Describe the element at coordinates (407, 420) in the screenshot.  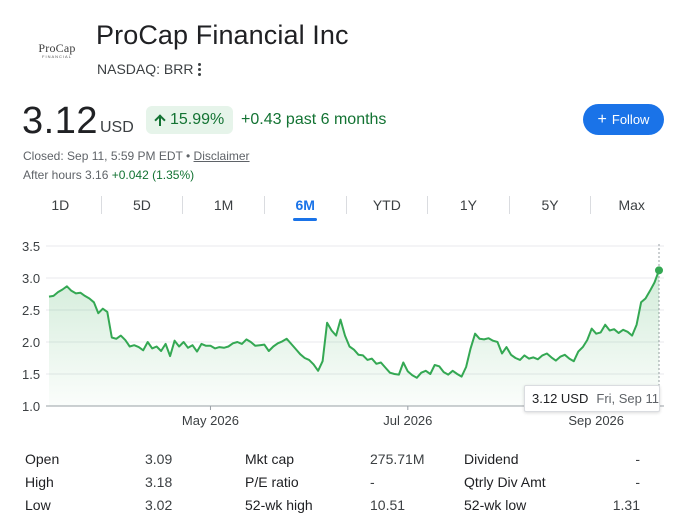
I see `x-tick-label: Jul 2026` at that location.